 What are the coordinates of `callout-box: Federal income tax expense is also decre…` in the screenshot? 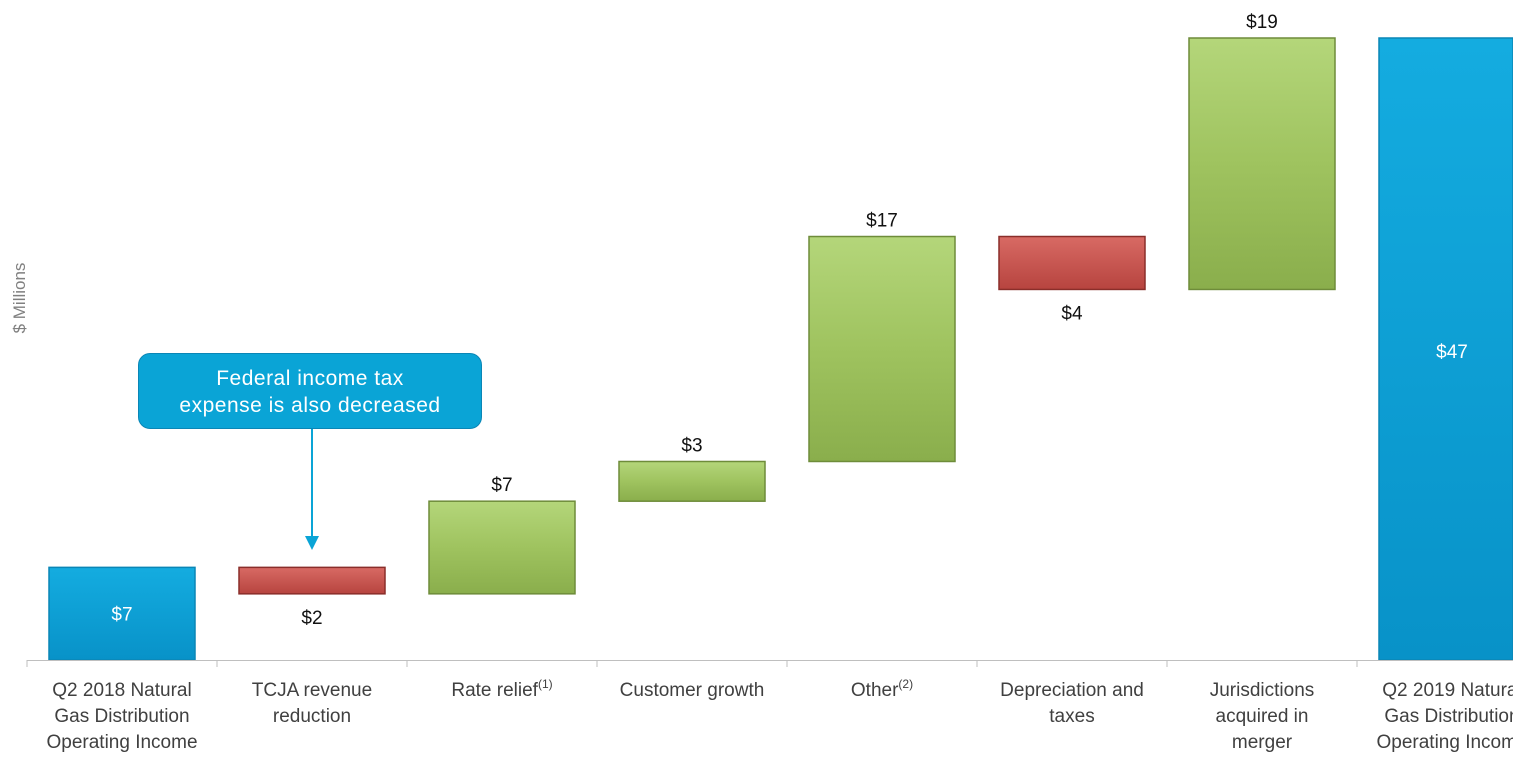 It's located at (310, 391).